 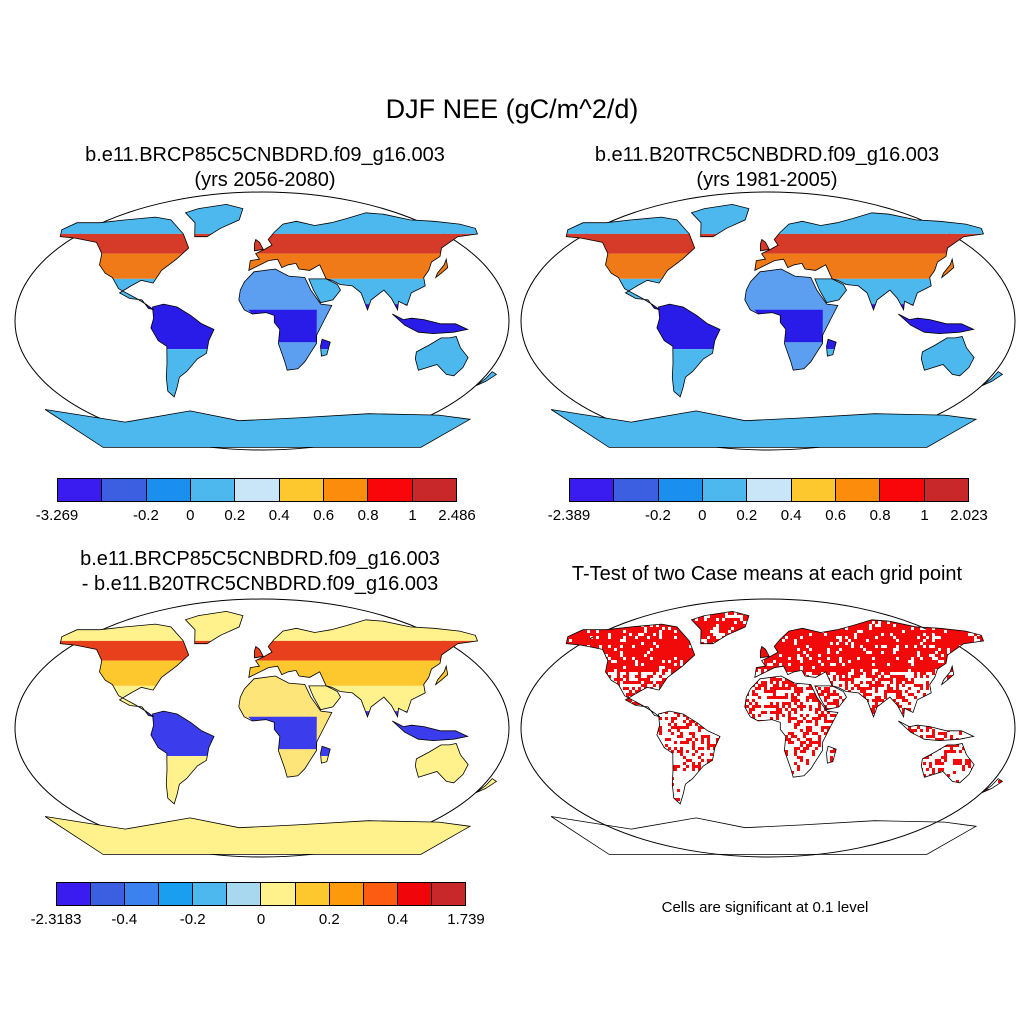 I want to click on panel3-title-line1: b.e11.BRCP85C5CNBDRD.f09_g16.003, so click(x=260, y=559).